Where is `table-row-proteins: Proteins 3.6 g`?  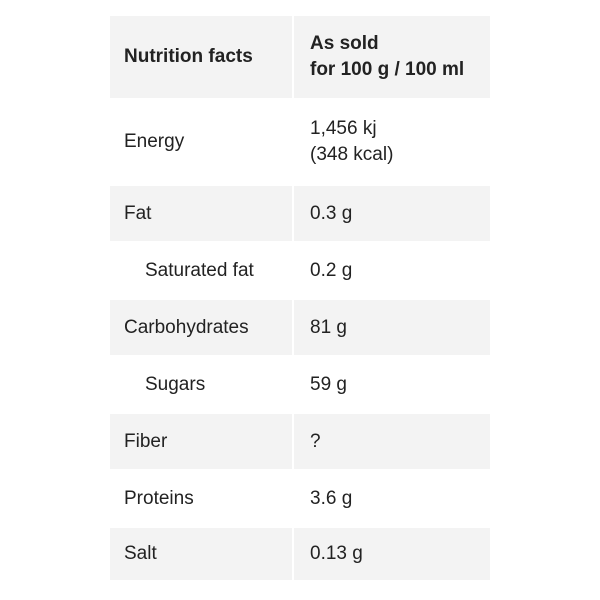 table-row-proteins: Proteins 3.6 g is located at coordinates (300, 498).